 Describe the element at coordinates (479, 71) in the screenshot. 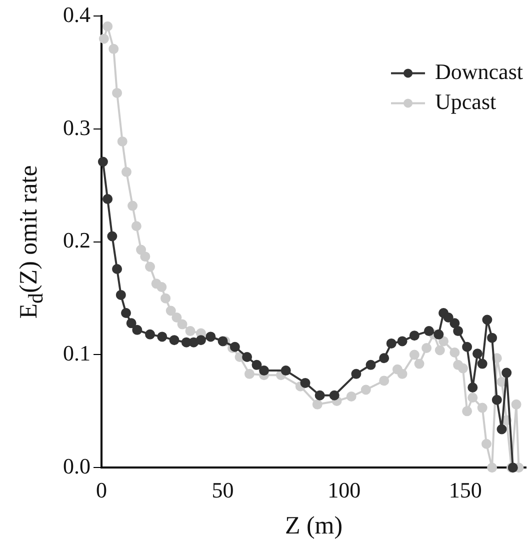

I see `legend-label: Downcast` at that location.